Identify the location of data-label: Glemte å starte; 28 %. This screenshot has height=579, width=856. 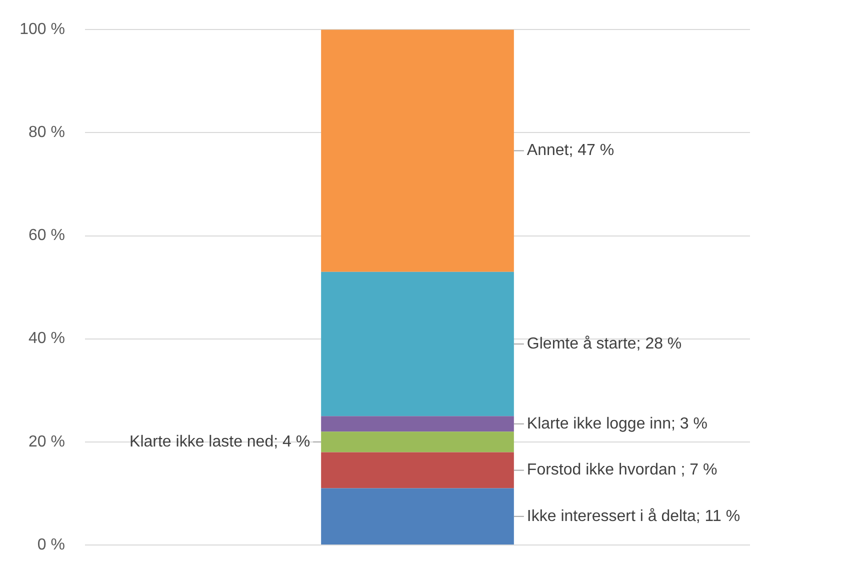
(604, 343).